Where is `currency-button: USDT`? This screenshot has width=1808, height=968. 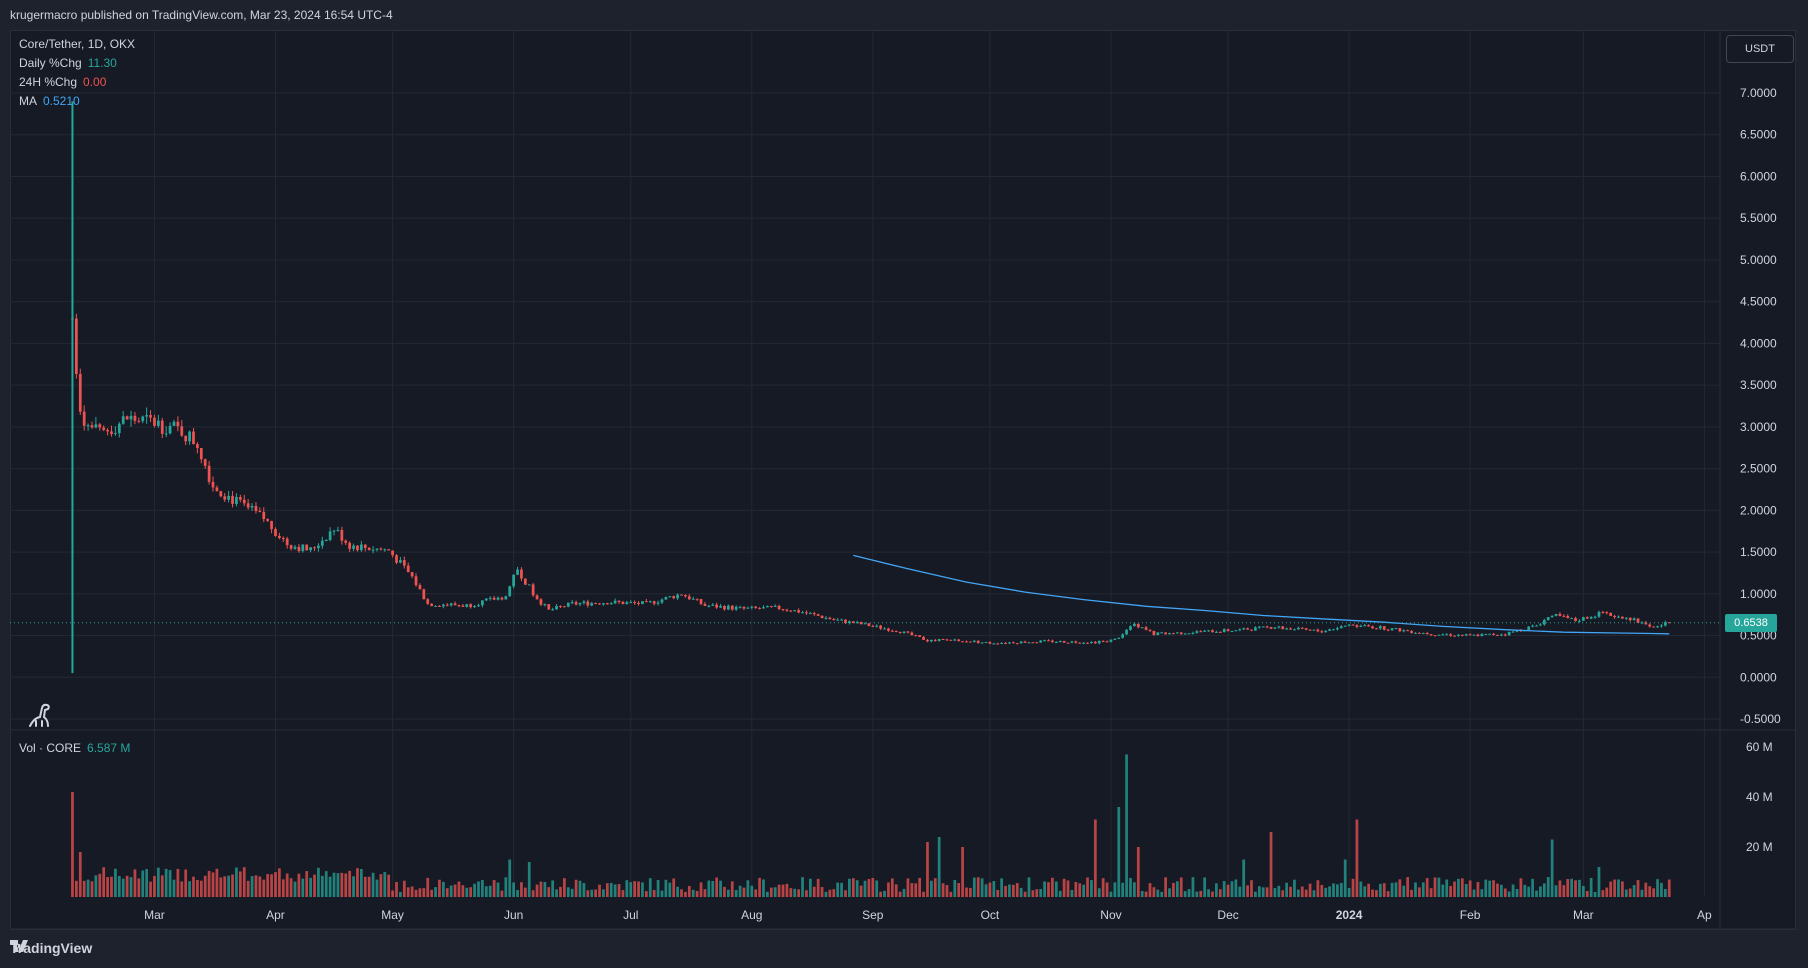 currency-button: USDT is located at coordinates (1760, 49).